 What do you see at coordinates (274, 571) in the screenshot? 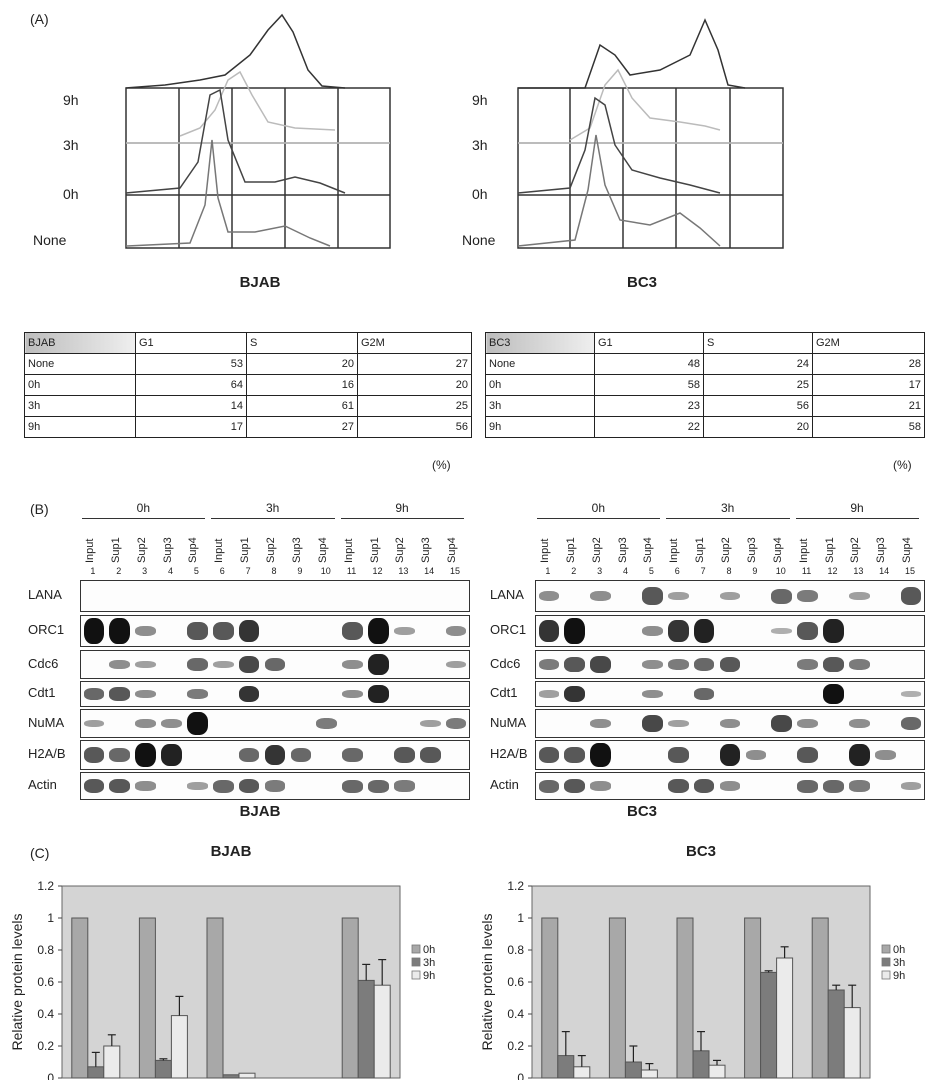
I see `lane-number: 8` at bounding box center [274, 571].